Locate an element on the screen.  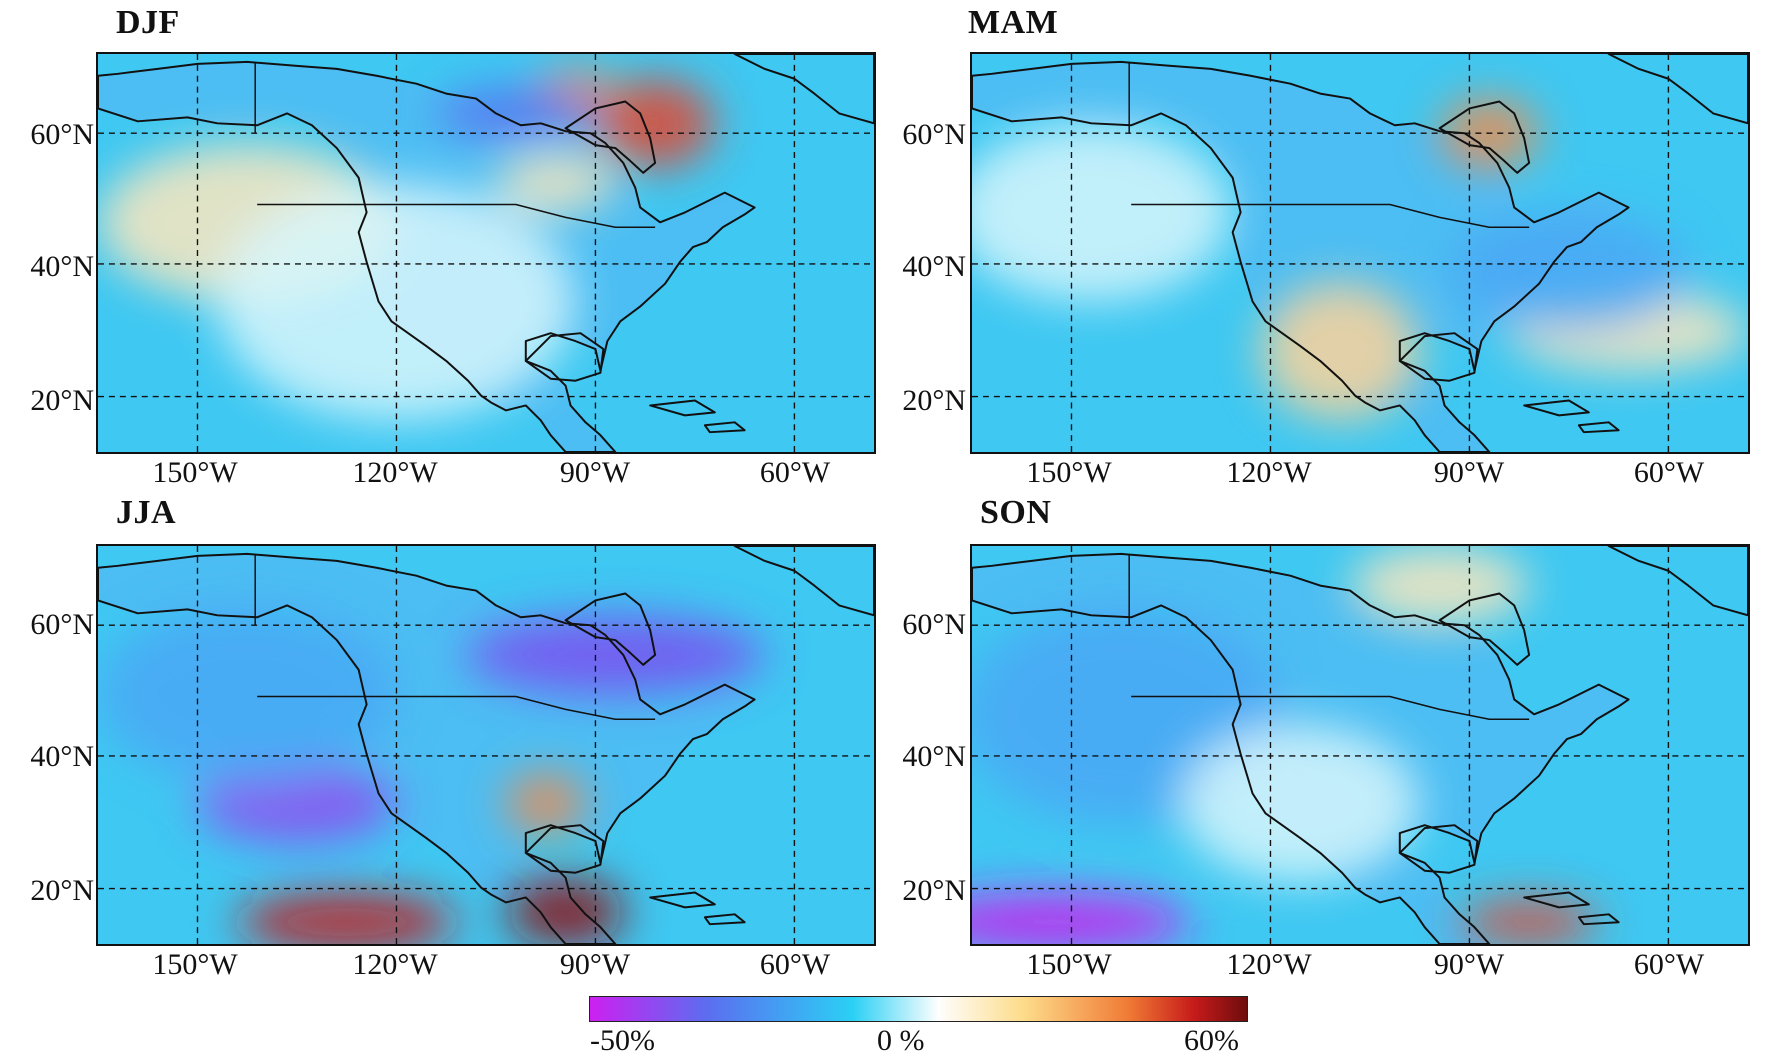
colorbar-mid-label: 0 % is located at coordinates (901, 1040).